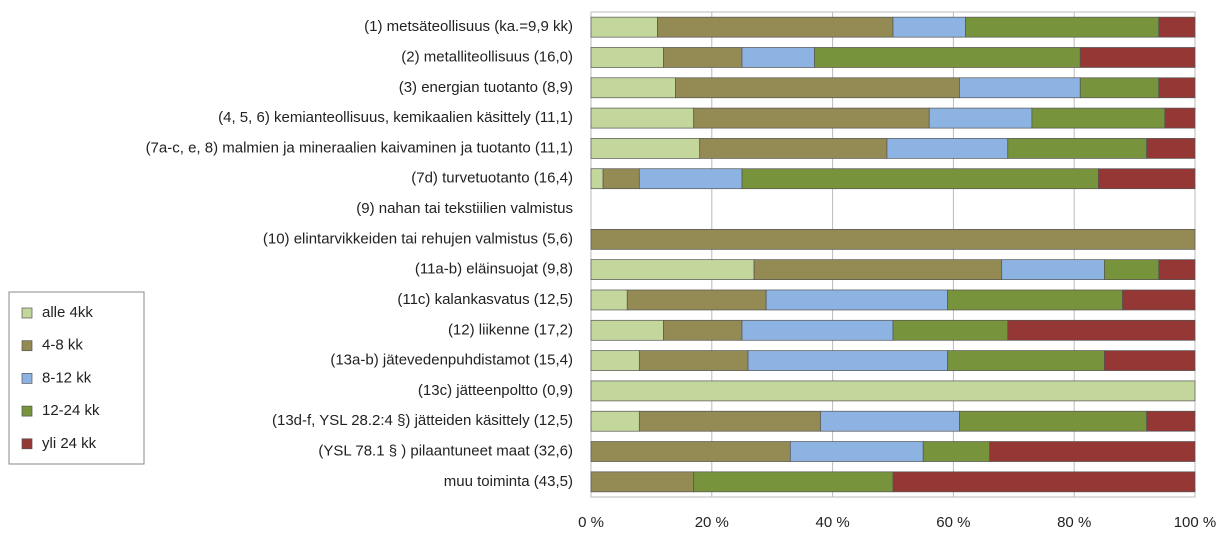 The width and height of the screenshot is (1217, 535). What do you see at coordinates (485, 299) in the screenshot?
I see `y-tick-label: (11c) kalankasvatus (12,5)` at bounding box center [485, 299].